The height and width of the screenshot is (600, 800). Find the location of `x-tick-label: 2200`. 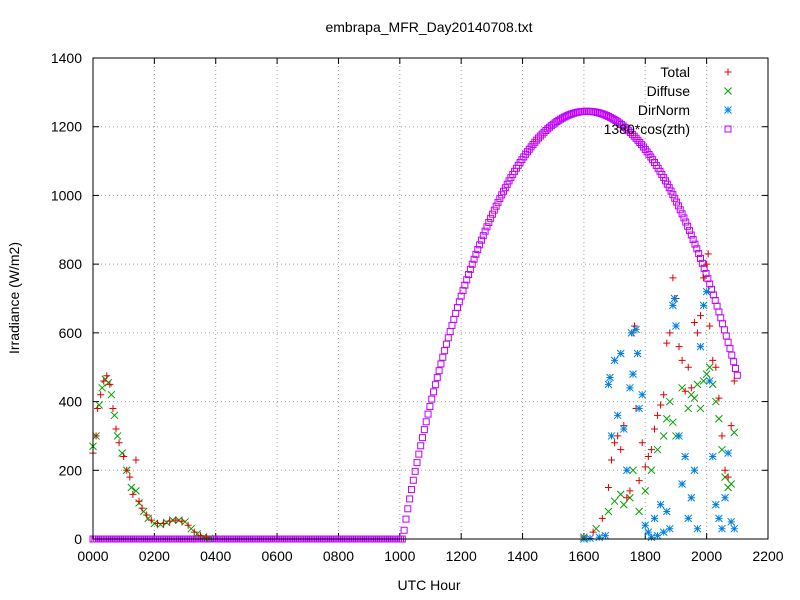

x-tick-label: 2200 is located at coordinates (767, 556).